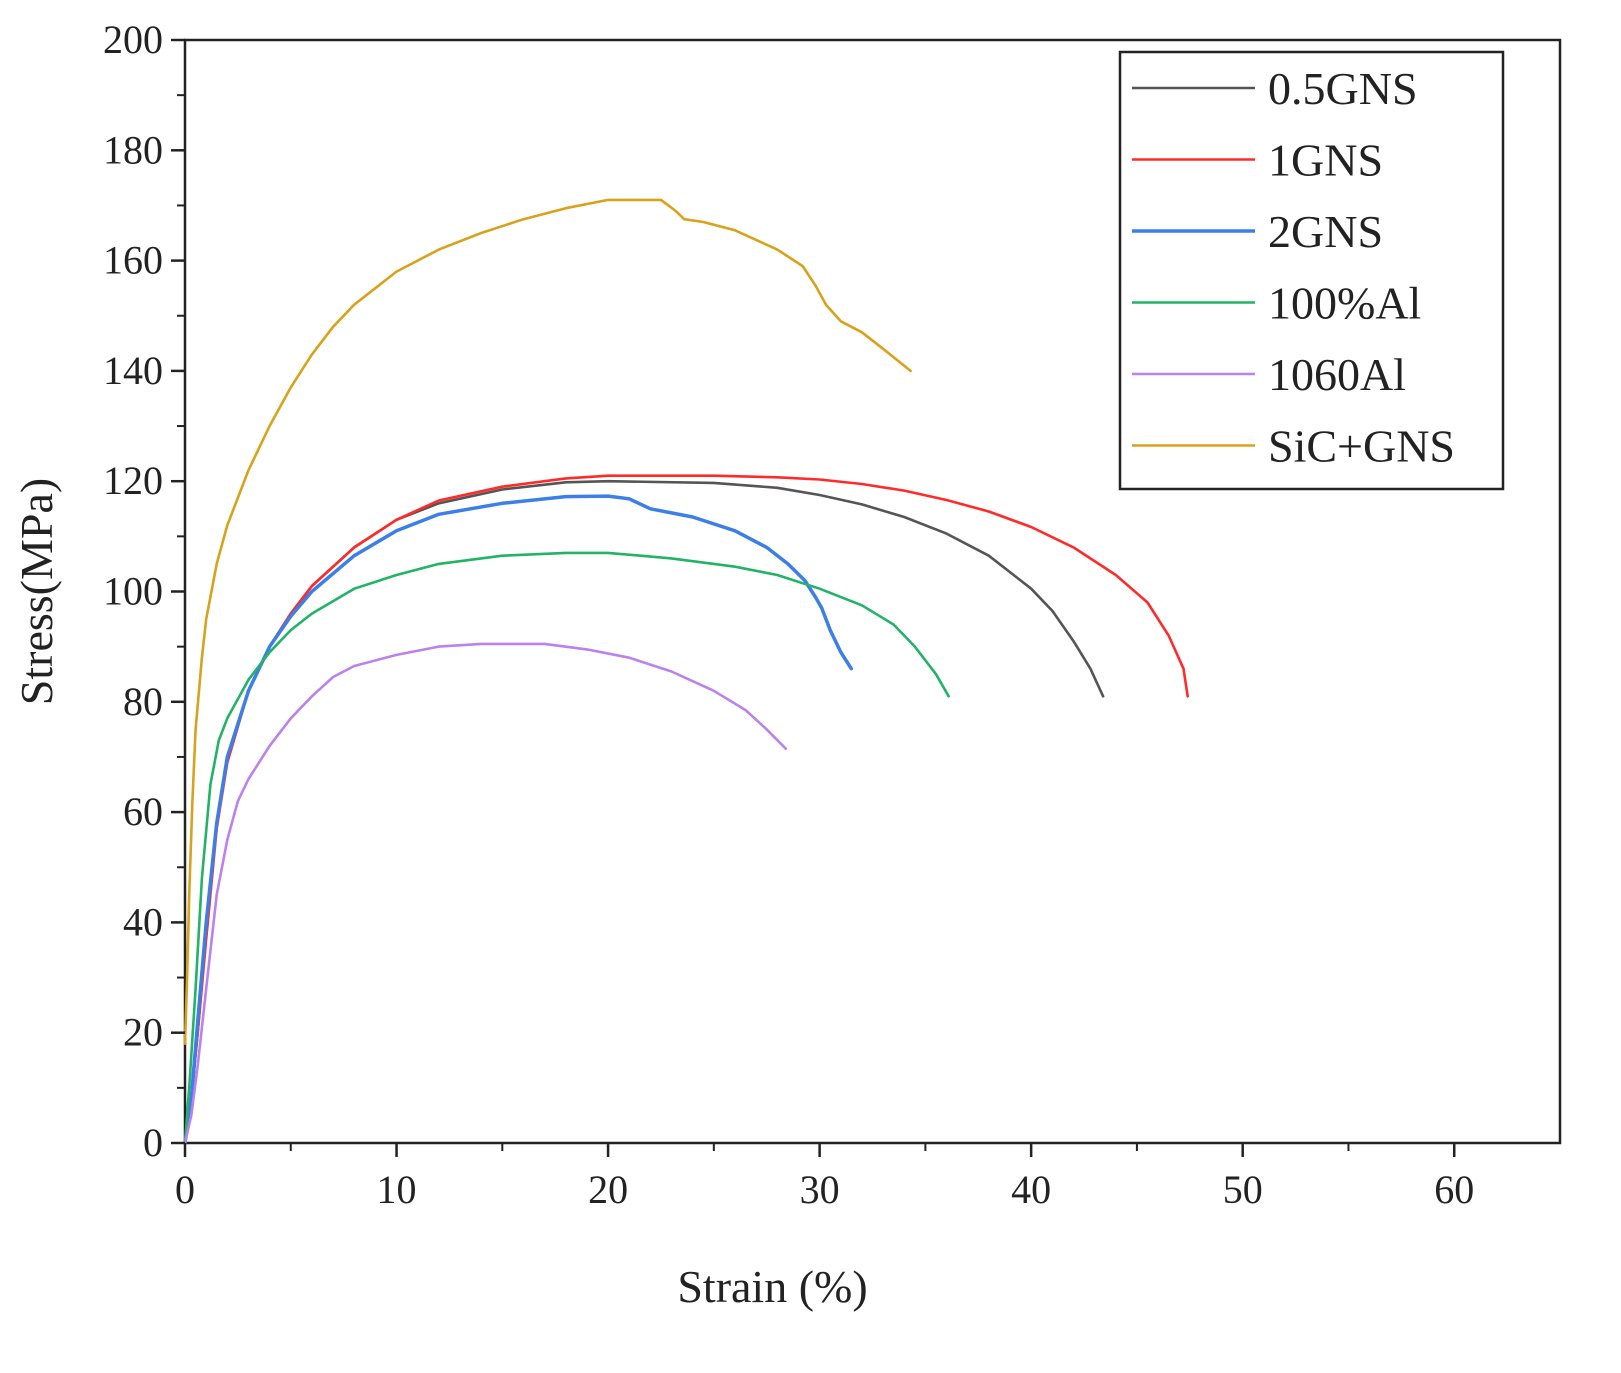  I want to click on legend-label-2gns: 2GNS, so click(1325, 231).